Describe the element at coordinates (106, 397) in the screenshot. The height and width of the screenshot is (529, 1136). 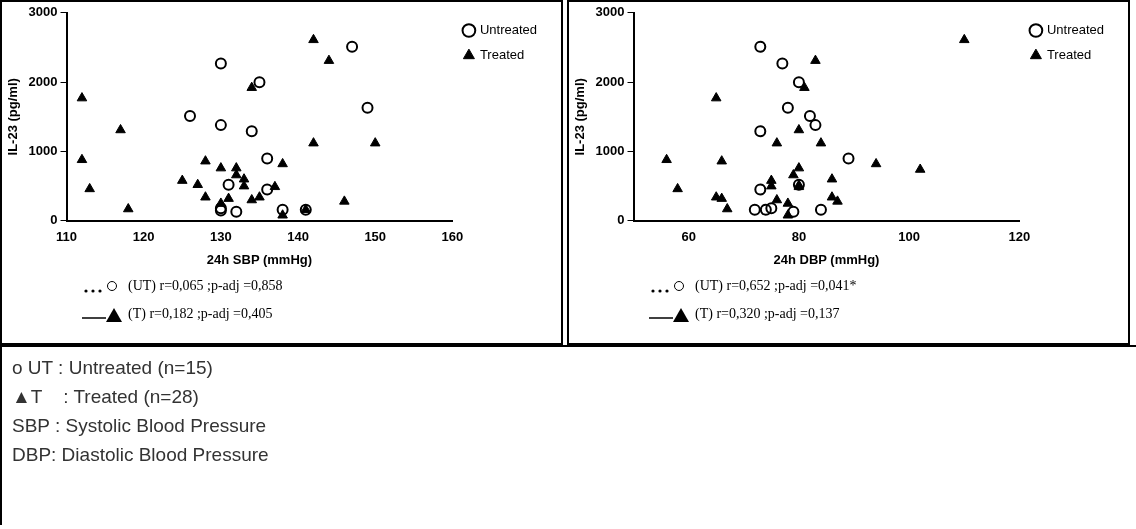
I see `text: ▲T : Treated (n=28)` at that location.